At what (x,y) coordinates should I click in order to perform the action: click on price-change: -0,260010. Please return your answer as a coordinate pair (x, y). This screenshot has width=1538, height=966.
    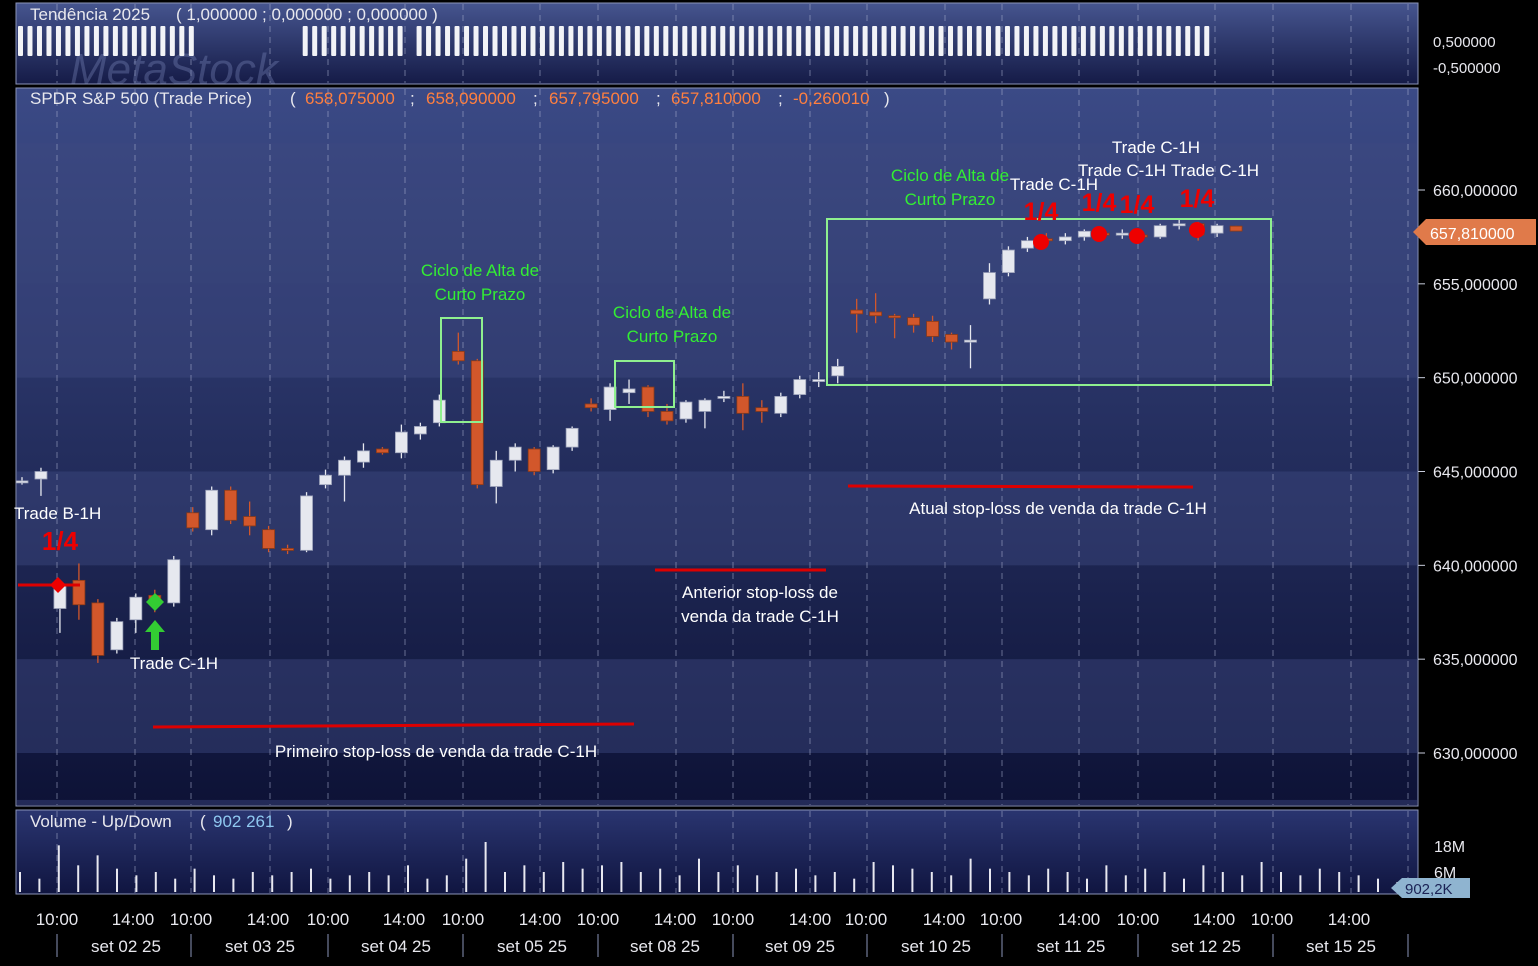
    Looking at the image, I should click on (831, 98).